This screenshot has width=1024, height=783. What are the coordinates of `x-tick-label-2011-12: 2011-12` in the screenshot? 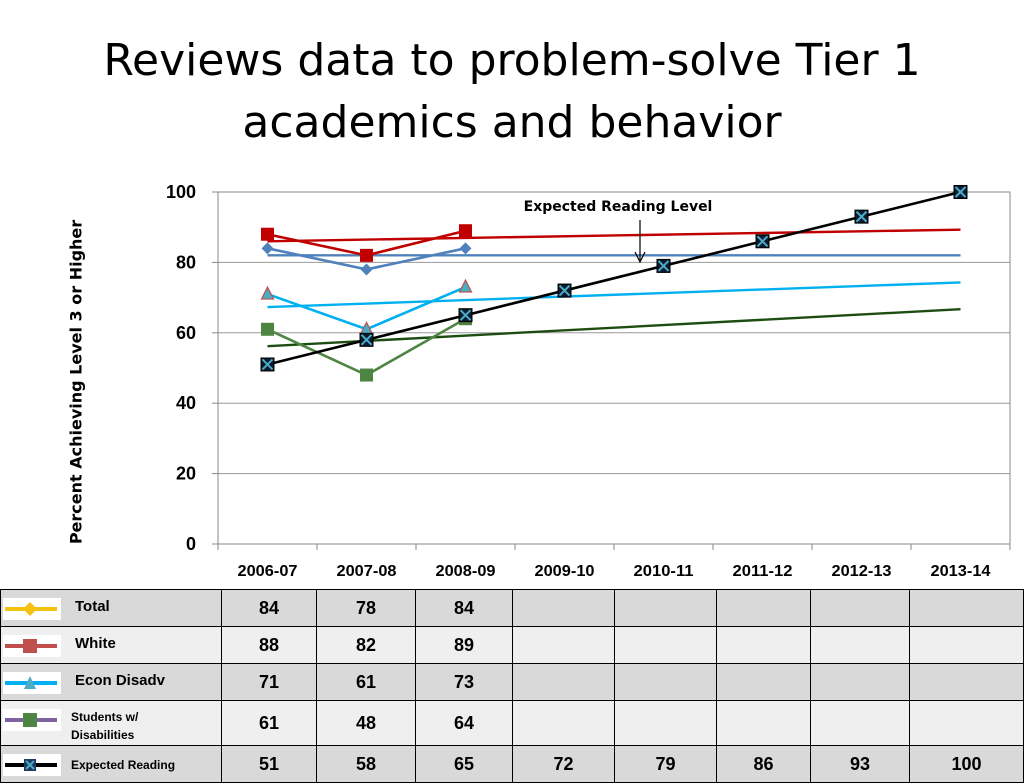 It's located at (763, 571).